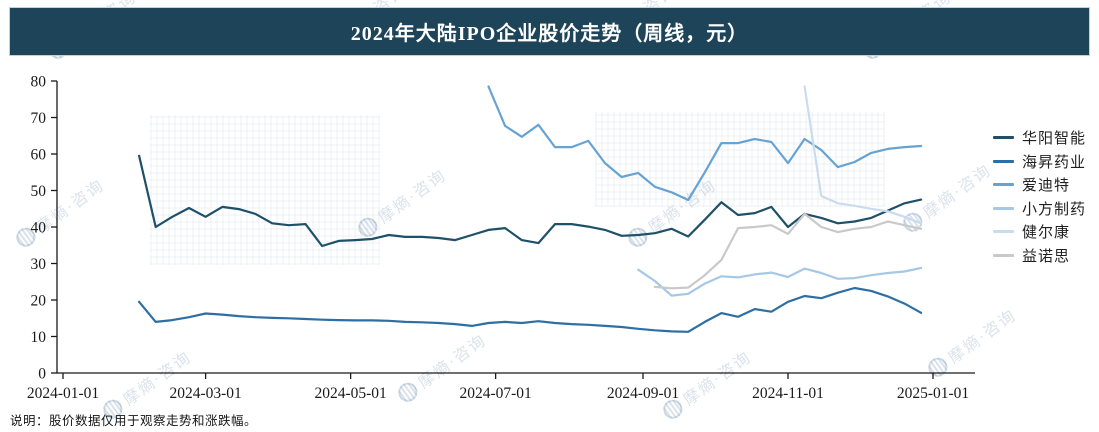  What do you see at coordinates (134, 421) in the screenshot?
I see `footnote: 说明：股价数据仅用于观察走势和涨跌幅。` at bounding box center [134, 421].